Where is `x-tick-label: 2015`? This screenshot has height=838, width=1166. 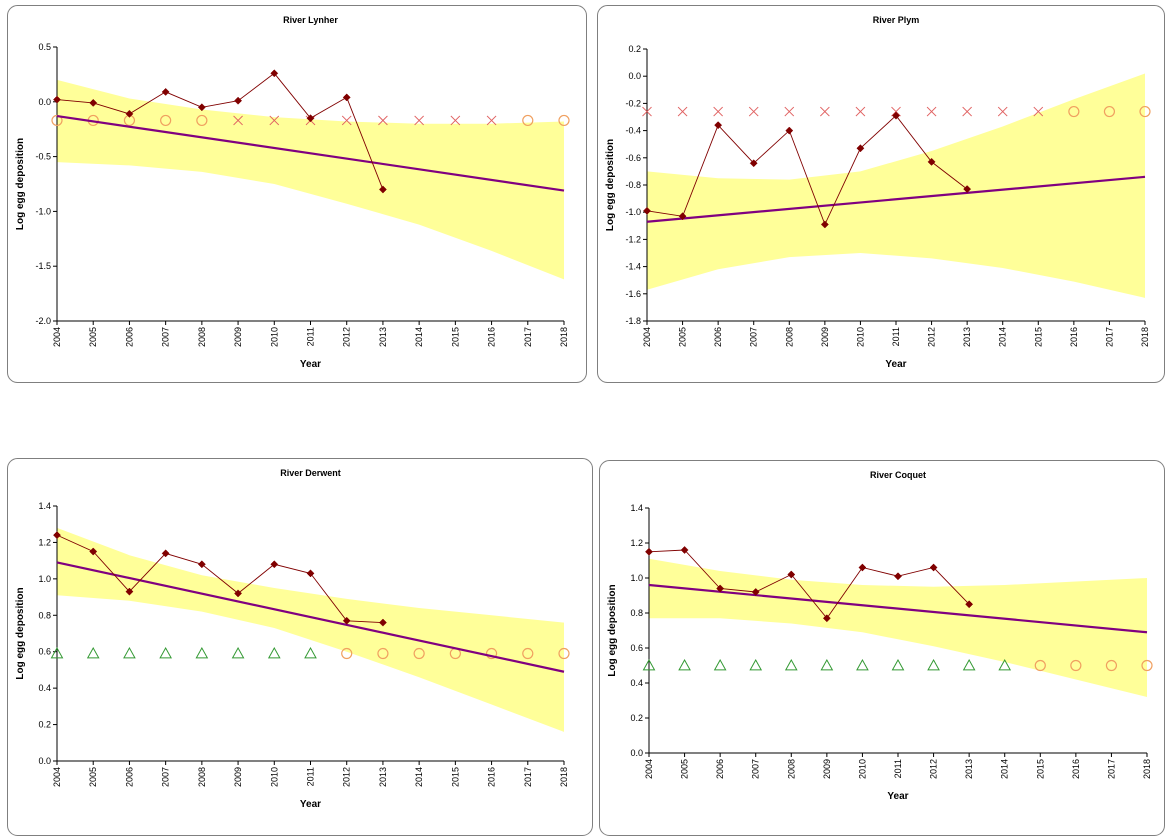 x-tick-label: 2015 is located at coordinates (455, 337).